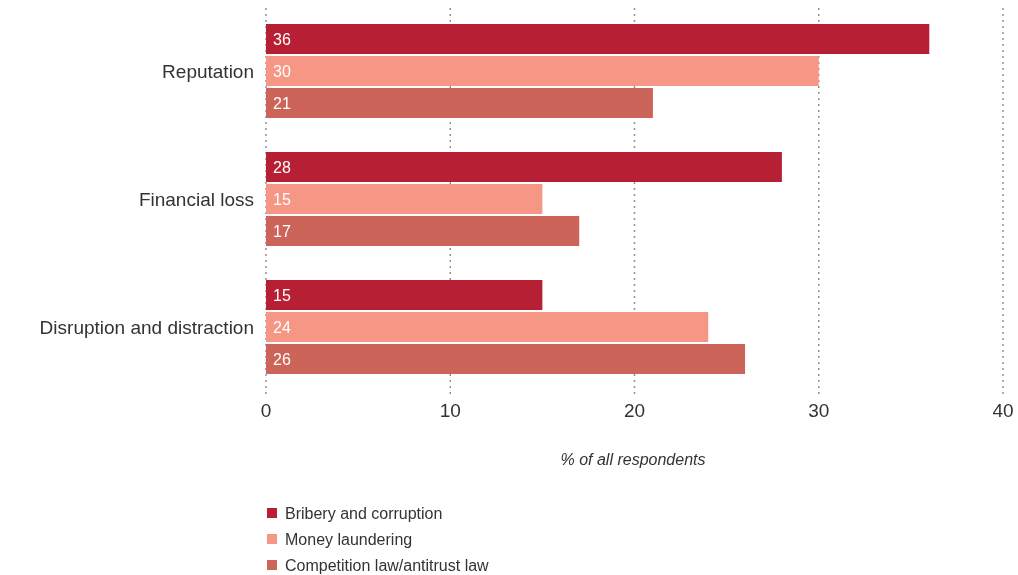 This screenshot has width=1018, height=575. I want to click on data-label: 30, so click(282, 71).